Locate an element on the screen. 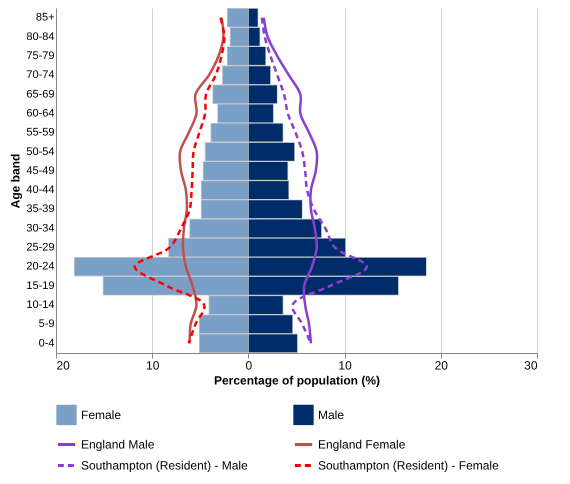 The width and height of the screenshot is (570, 484). y-tick-label: 65-69 is located at coordinates (40, 94).